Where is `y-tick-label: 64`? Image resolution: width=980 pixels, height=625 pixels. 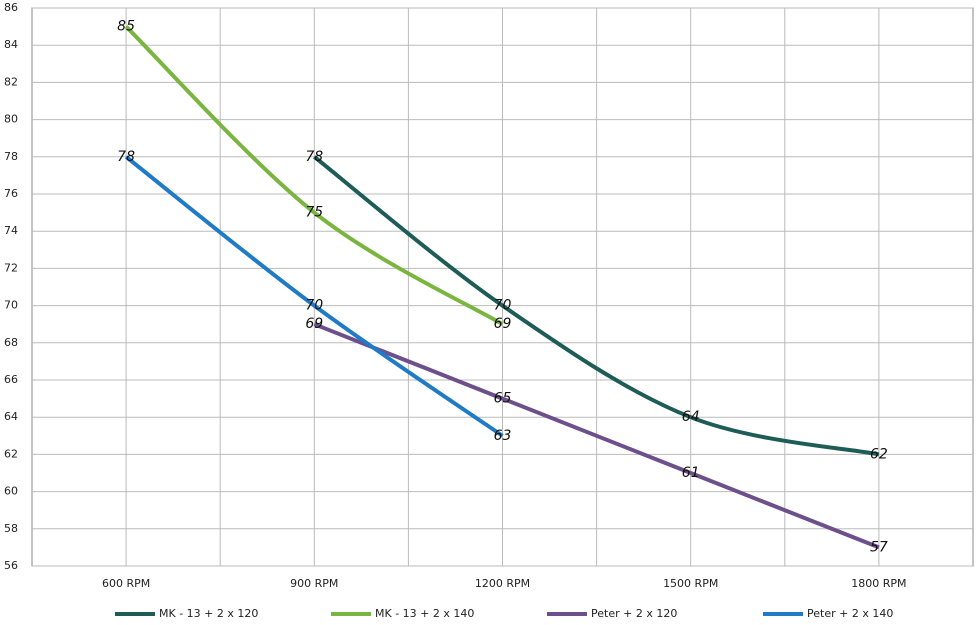
y-tick-label: 64 is located at coordinates (11, 416).